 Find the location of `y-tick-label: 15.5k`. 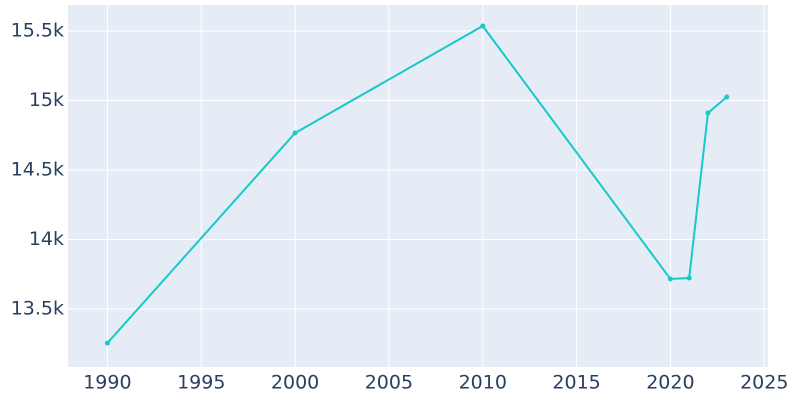

y-tick-label: 15.5k is located at coordinates (37, 30).